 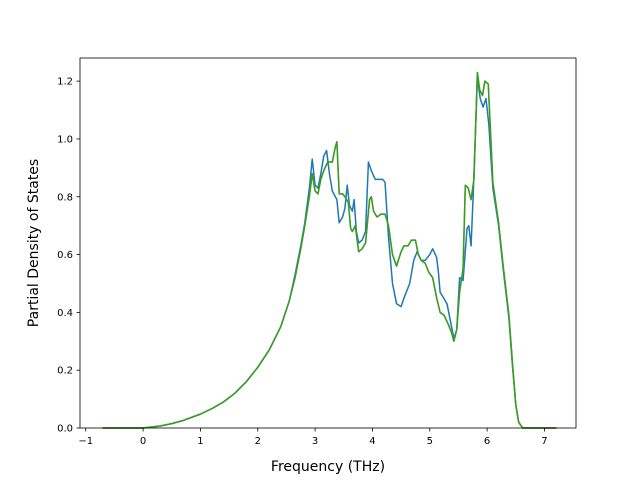 What do you see at coordinates (65, 197) in the screenshot?
I see `y-tick-label: 0.8` at bounding box center [65, 197].